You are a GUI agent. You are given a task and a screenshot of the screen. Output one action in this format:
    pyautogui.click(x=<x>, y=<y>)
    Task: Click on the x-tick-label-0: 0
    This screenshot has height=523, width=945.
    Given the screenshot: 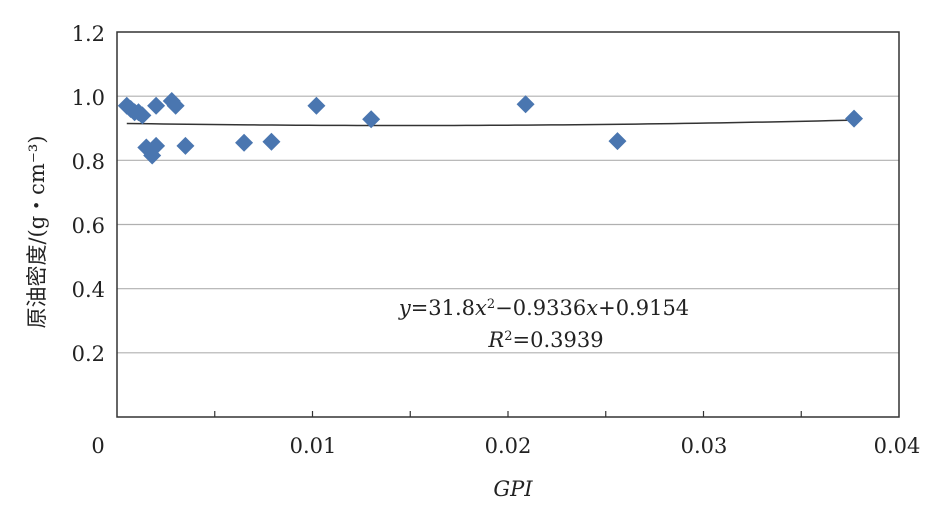 What is the action you would take?
    pyautogui.click(x=97, y=446)
    